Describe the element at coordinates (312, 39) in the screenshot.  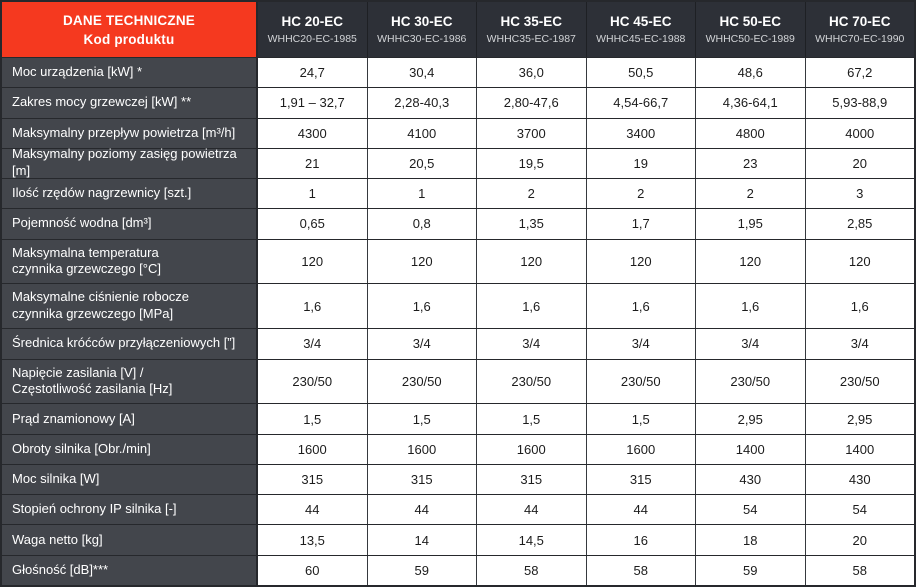
I see `product-code: WHHC20-EC-1985` at that location.